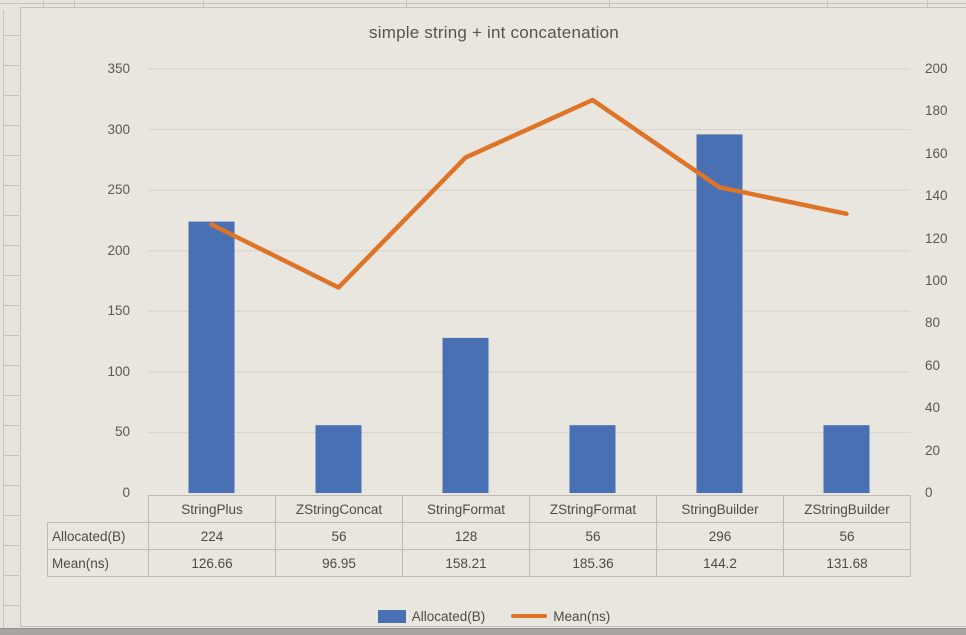 The image size is (966, 635). I want to click on bar-ZStringBuilder, so click(846, 459).